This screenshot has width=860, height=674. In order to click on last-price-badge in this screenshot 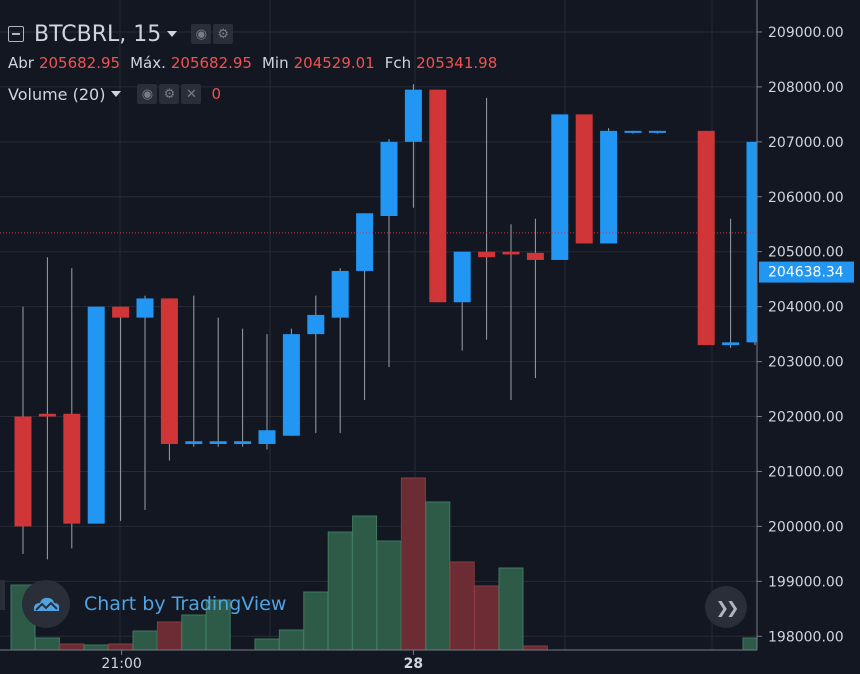, I will do `click(806, 272)`.